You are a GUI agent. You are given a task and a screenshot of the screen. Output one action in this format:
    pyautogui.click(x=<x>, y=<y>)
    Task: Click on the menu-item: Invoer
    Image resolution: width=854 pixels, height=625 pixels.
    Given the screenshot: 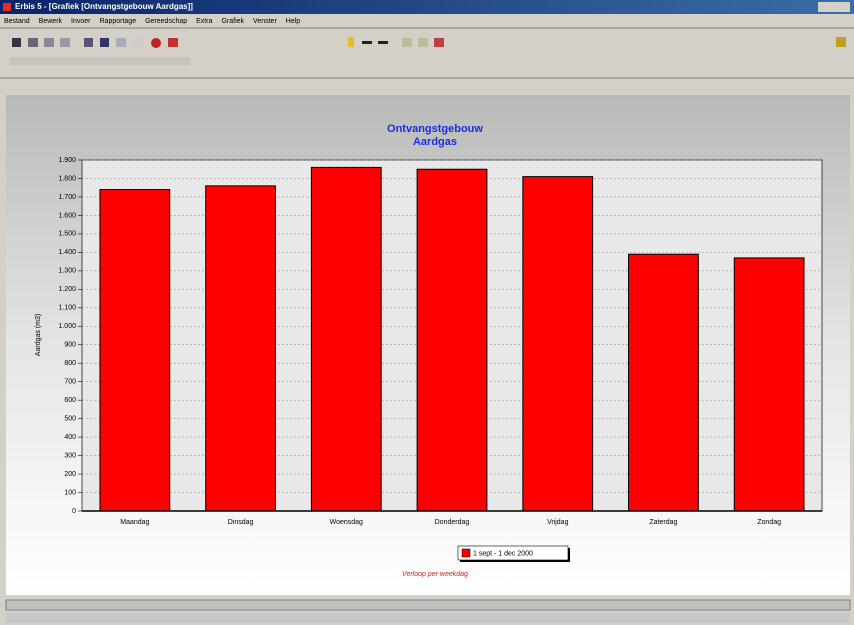 What is the action you would take?
    pyautogui.click(x=81, y=21)
    